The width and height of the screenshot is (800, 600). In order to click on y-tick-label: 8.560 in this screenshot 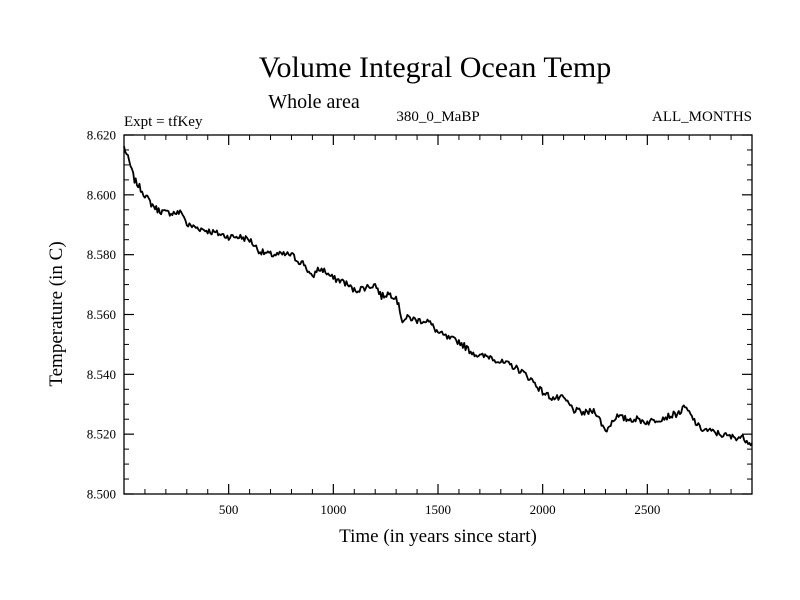, I will do `click(101, 314)`.